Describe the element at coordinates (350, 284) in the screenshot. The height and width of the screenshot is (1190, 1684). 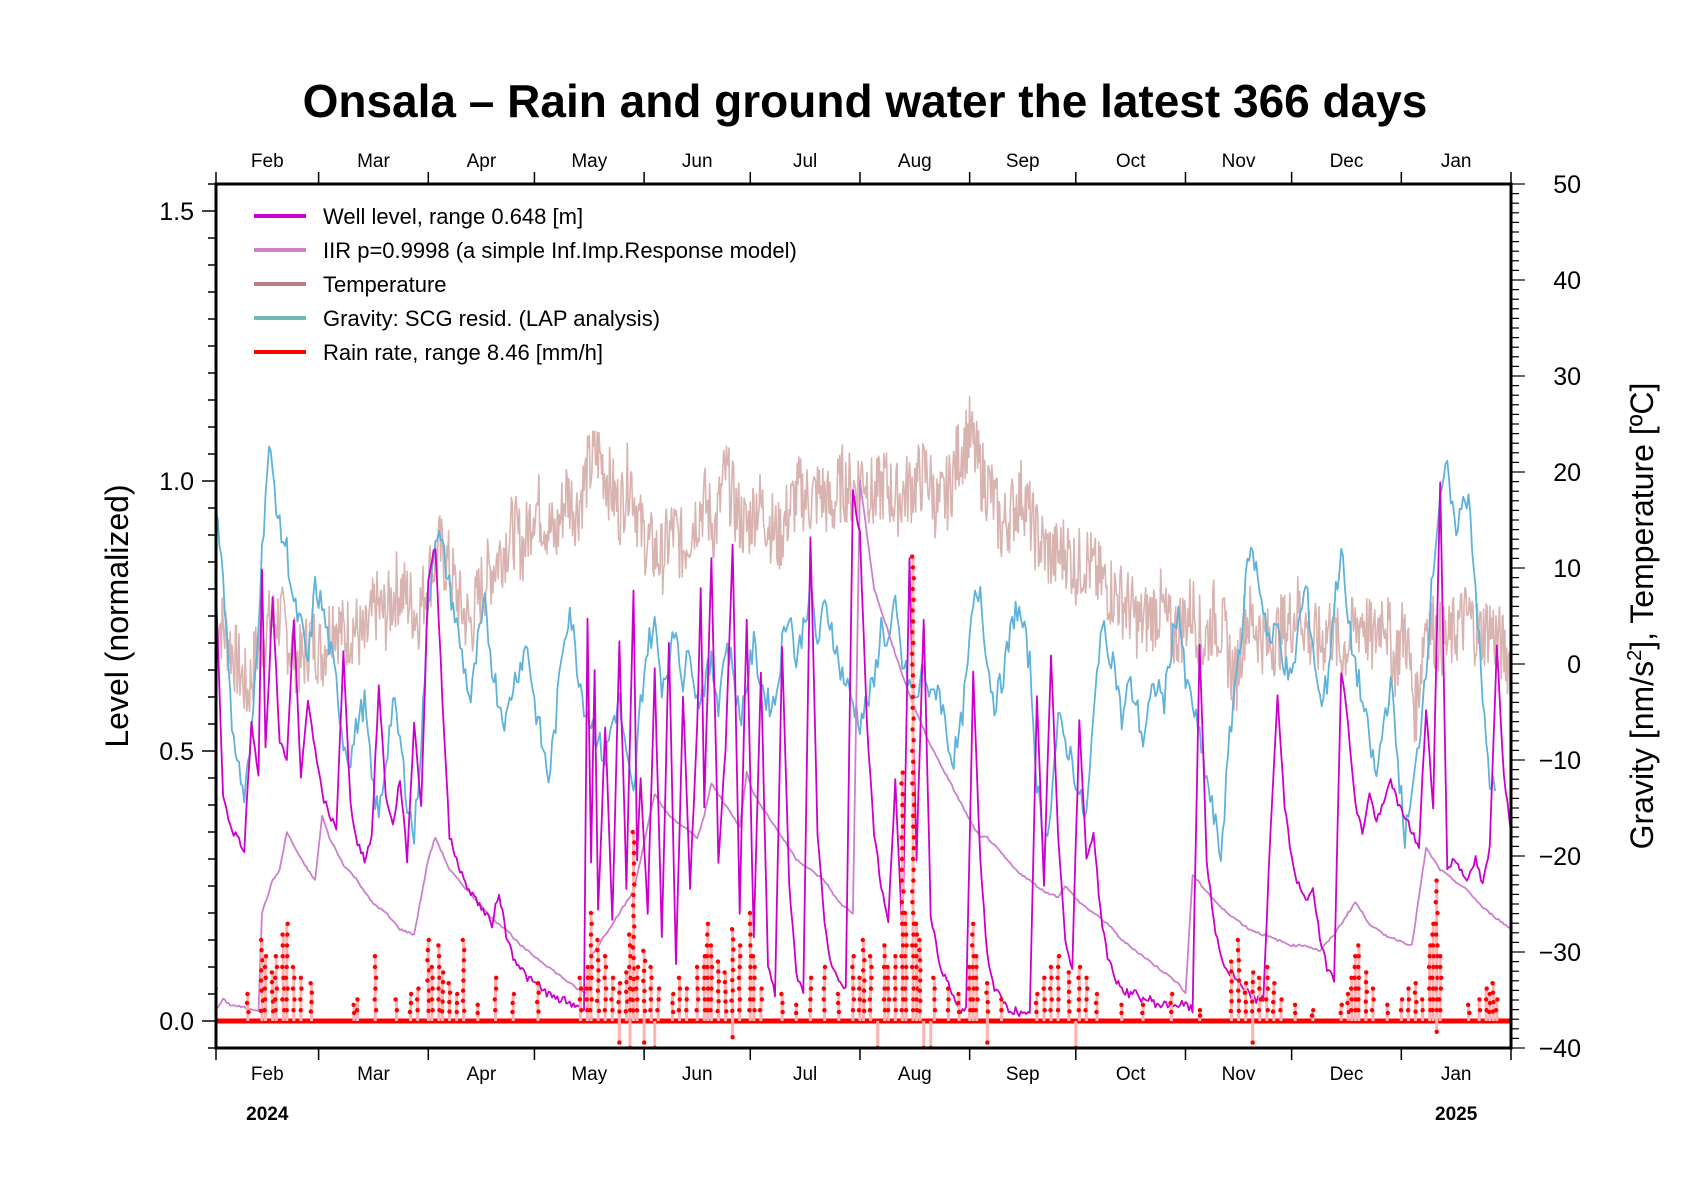
I see `legend-item-temperature: Temperature` at that location.